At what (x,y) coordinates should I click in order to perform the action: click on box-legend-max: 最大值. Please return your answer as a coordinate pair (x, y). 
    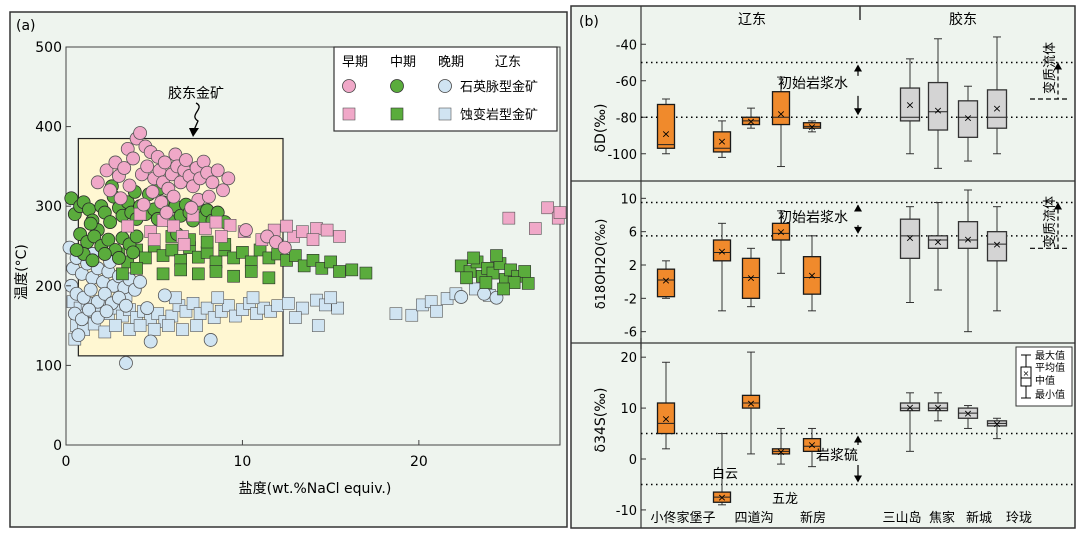
    Looking at the image, I should click on (1050, 355).